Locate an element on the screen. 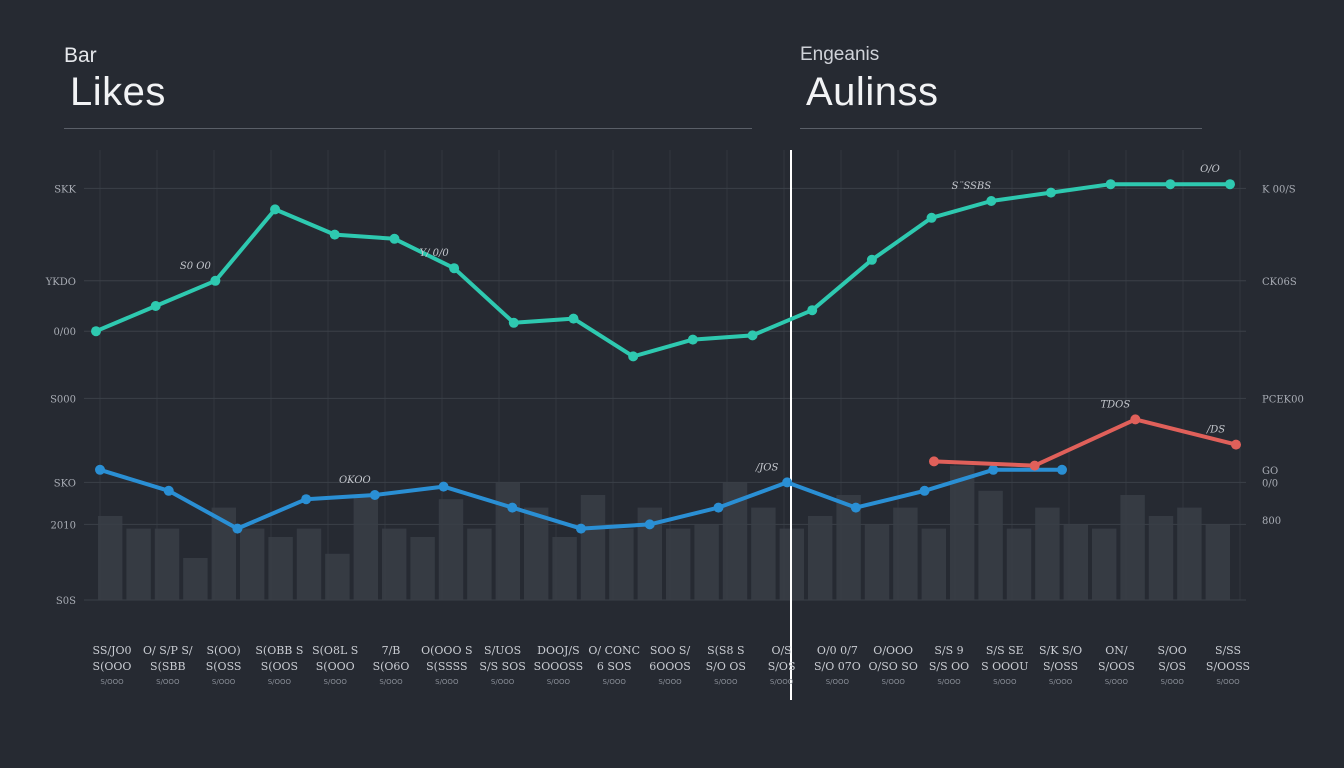 Image resolution: width=1344 pixels, height=768 pixels. x-tick-label: SS/JO0 is located at coordinates (111, 650).